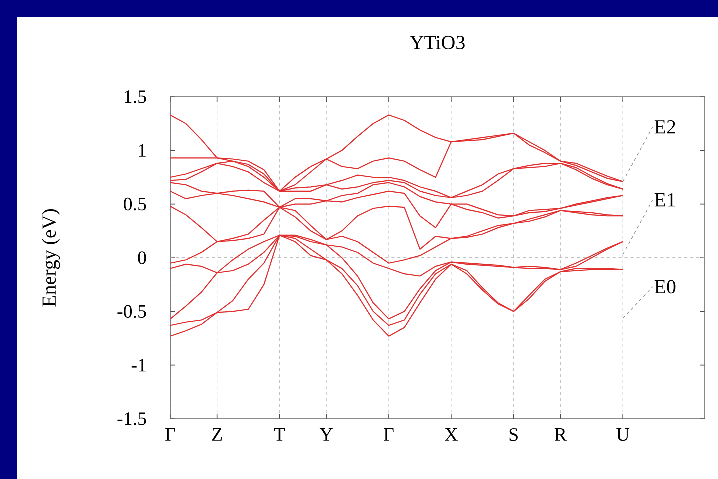 This screenshot has height=479, width=718. Describe the element at coordinates (280, 434) in the screenshot. I see `x-tick-label: T` at that location.